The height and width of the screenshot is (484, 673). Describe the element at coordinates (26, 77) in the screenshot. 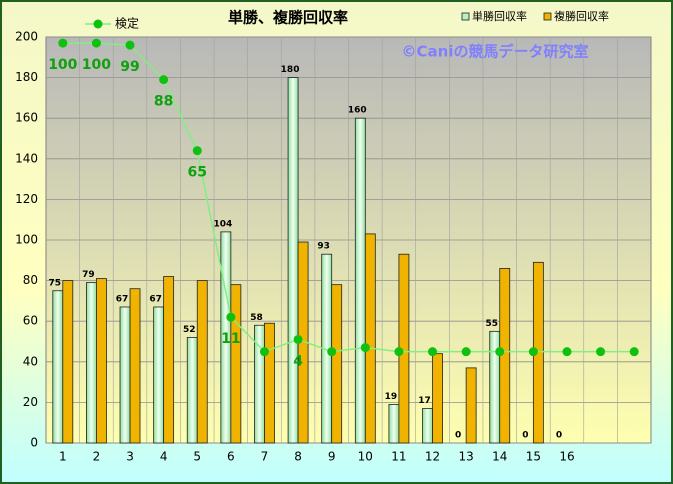

I see `y-tick-label: 180` at that location.